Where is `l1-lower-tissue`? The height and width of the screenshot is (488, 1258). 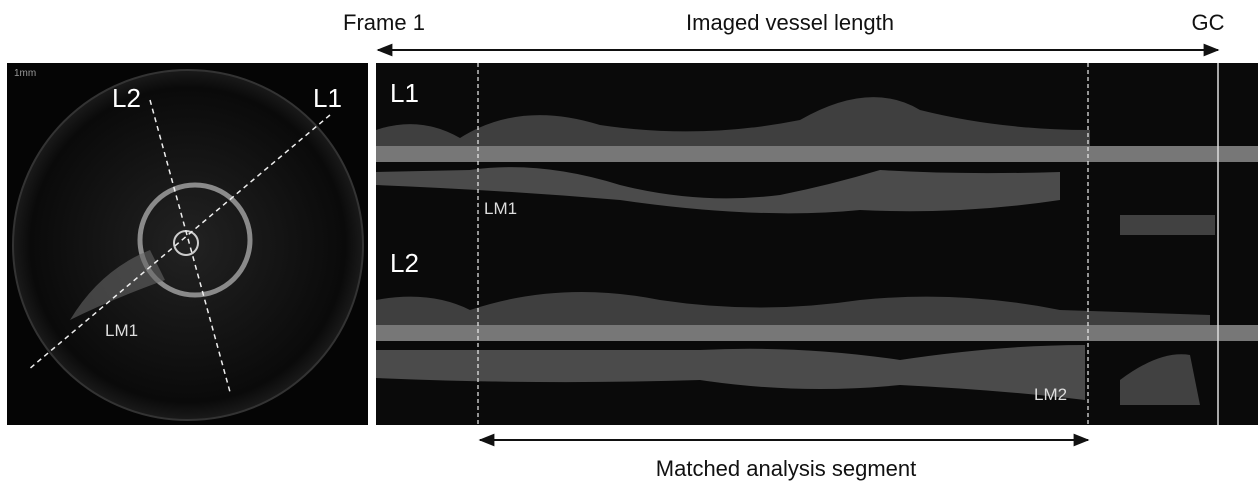 l1-lower-tissue is located at coordinates (718, 190).